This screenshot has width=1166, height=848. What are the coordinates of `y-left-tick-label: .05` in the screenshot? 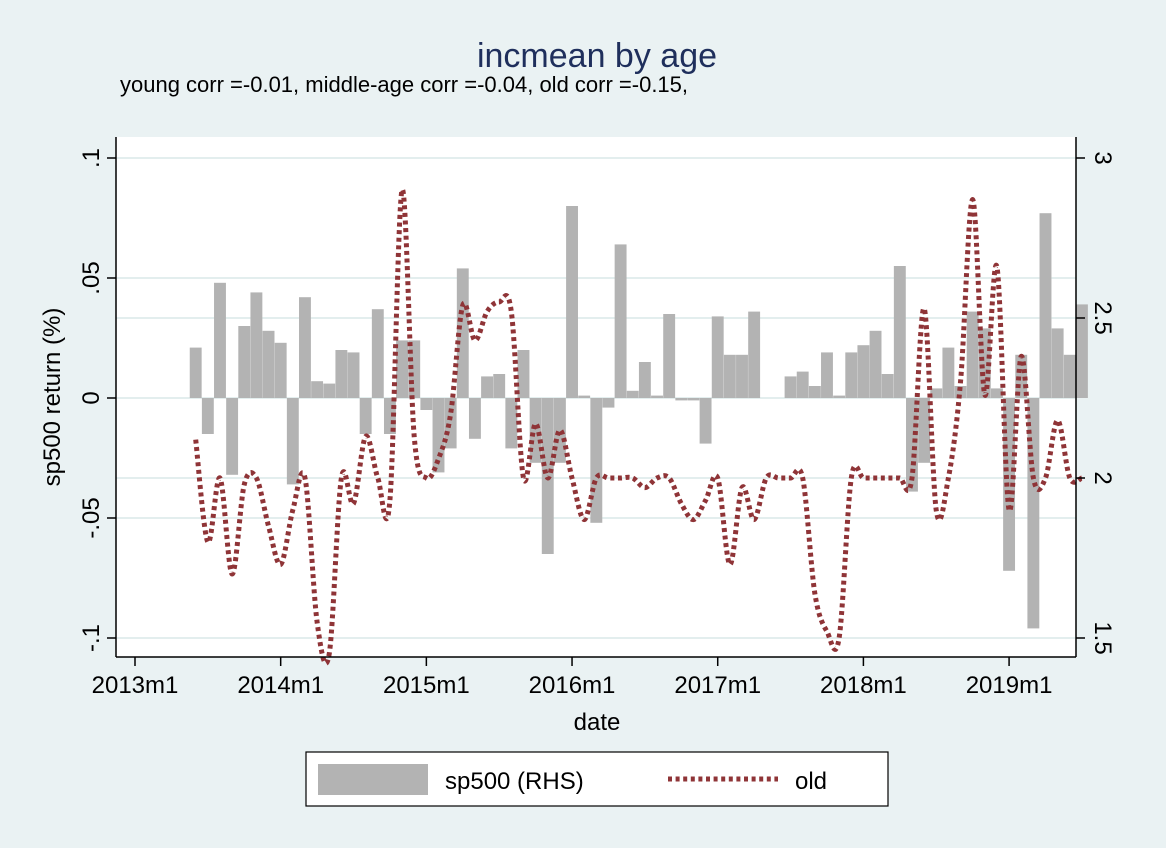 It's located at (91, 277).